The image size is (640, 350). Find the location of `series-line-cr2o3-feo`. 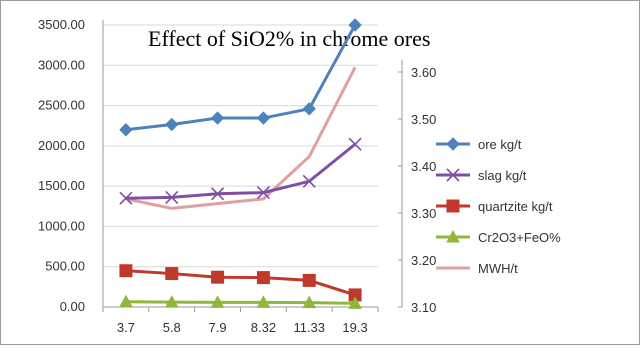

series-line-cr2o3-feo is located at coordinates (240, 302).